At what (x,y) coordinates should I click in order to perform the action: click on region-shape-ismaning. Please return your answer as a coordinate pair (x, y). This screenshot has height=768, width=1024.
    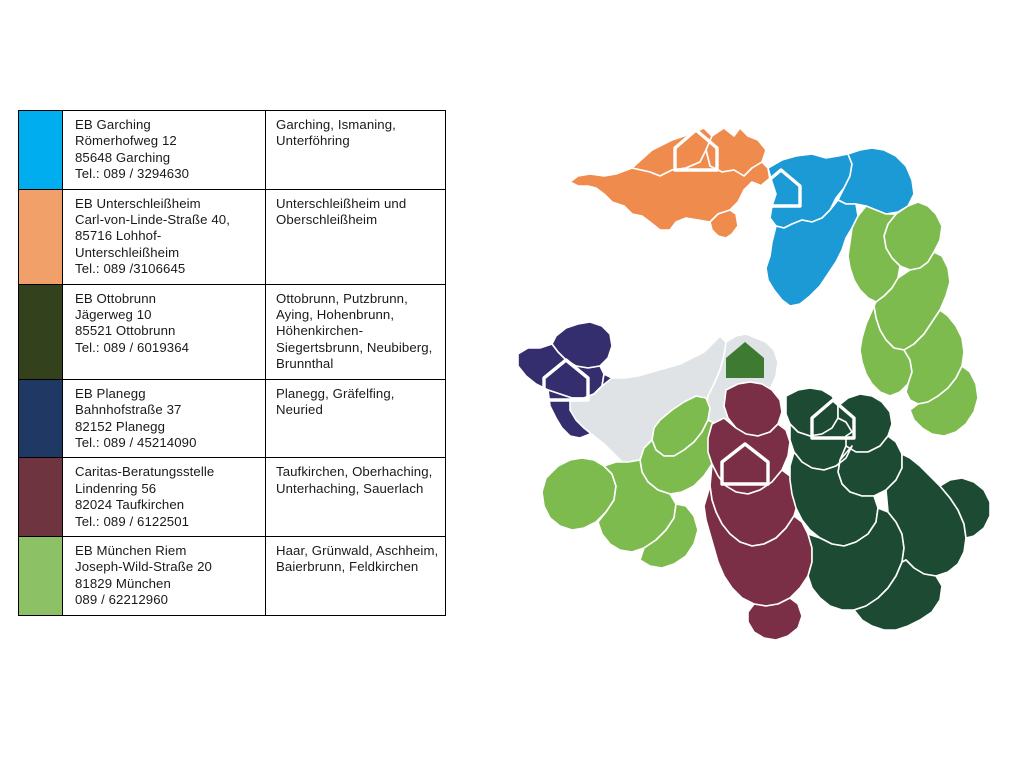
    Looking at the image, I should click on (876, 181).